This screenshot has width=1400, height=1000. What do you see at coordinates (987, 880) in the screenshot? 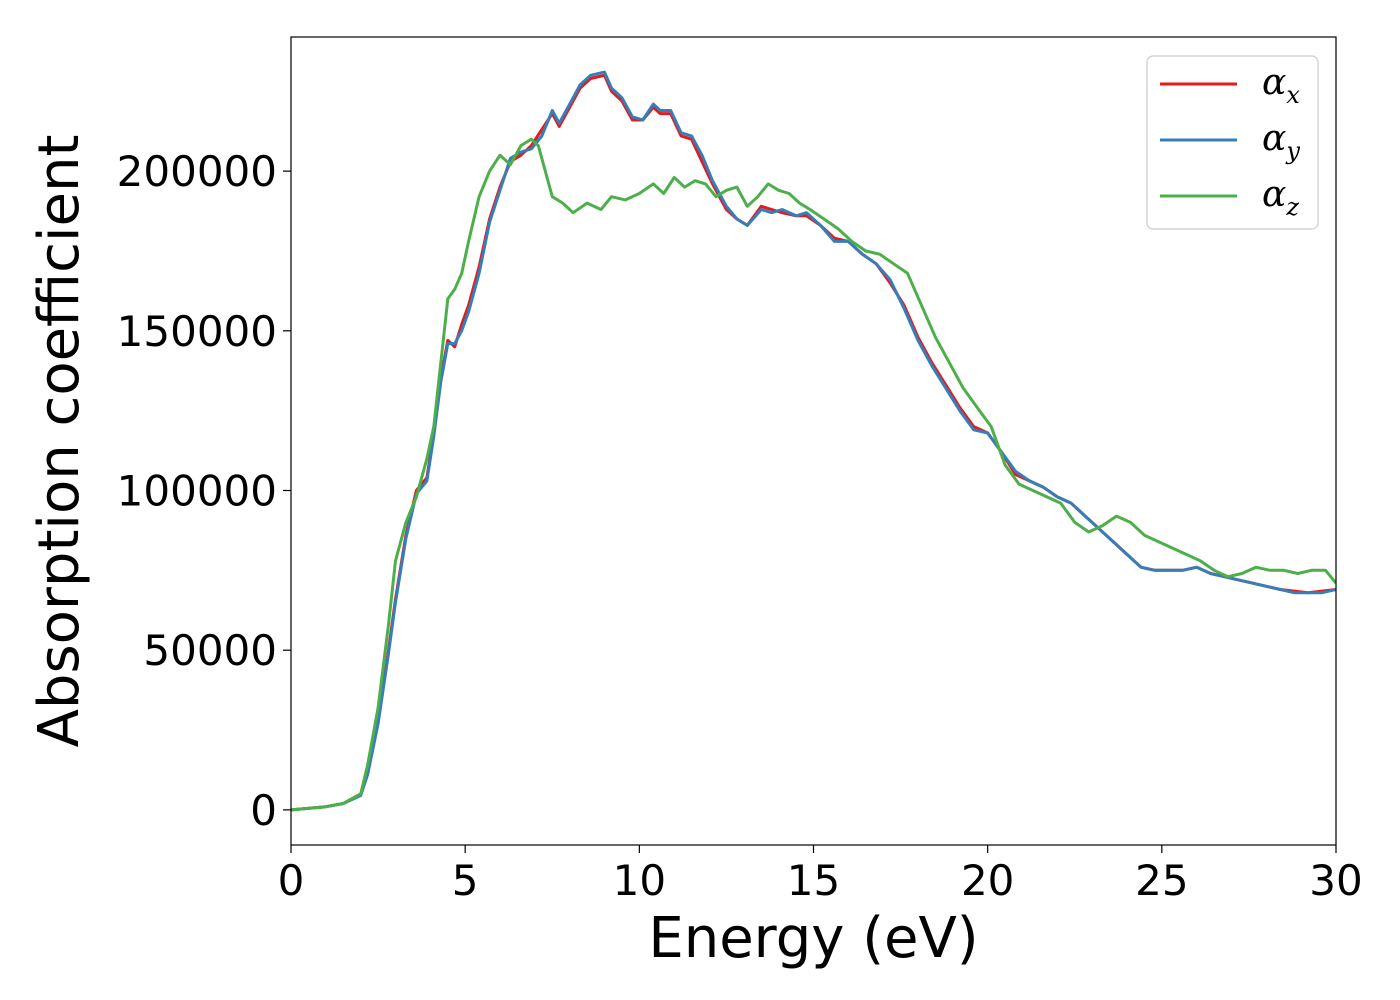
I see `x-tick-label: 20` at bounding box center [987, 880].